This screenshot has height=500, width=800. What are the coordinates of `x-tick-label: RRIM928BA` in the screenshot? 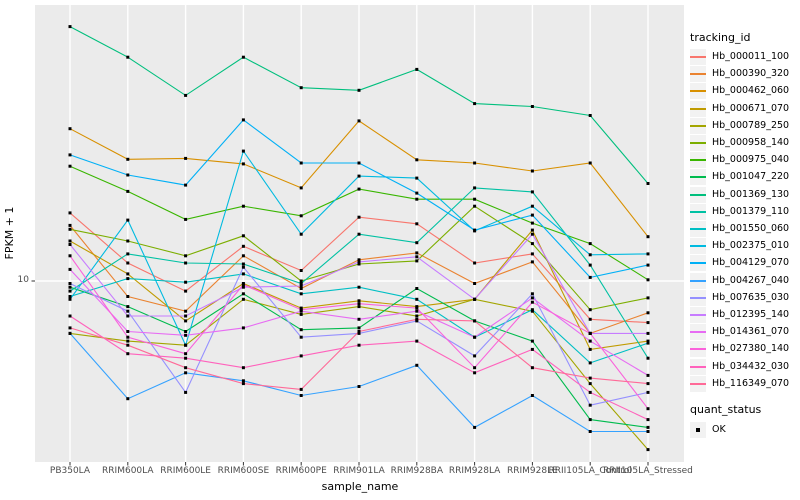 It's located at (417, 471).